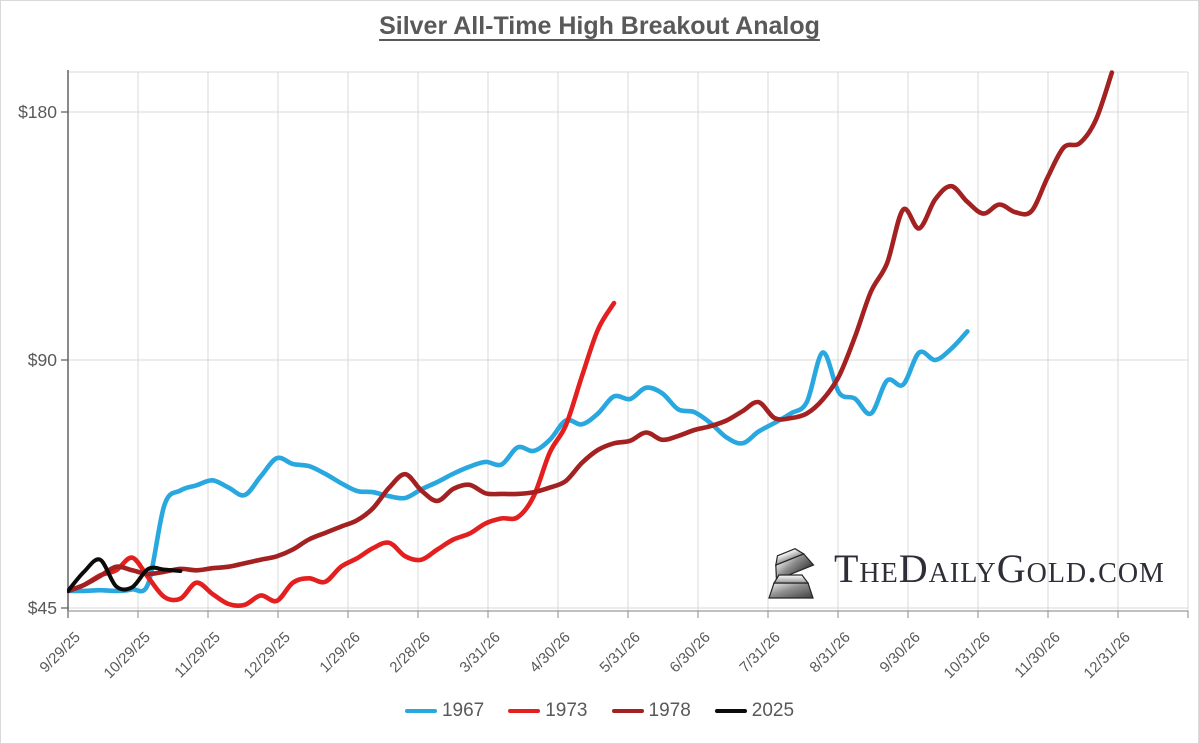 The width and height of the screenshot is (1199, 744). What do you see at coordinates (730, 711) in the screenshot?
I see `legend-swatch-2025` at bounding box center [730, 711].